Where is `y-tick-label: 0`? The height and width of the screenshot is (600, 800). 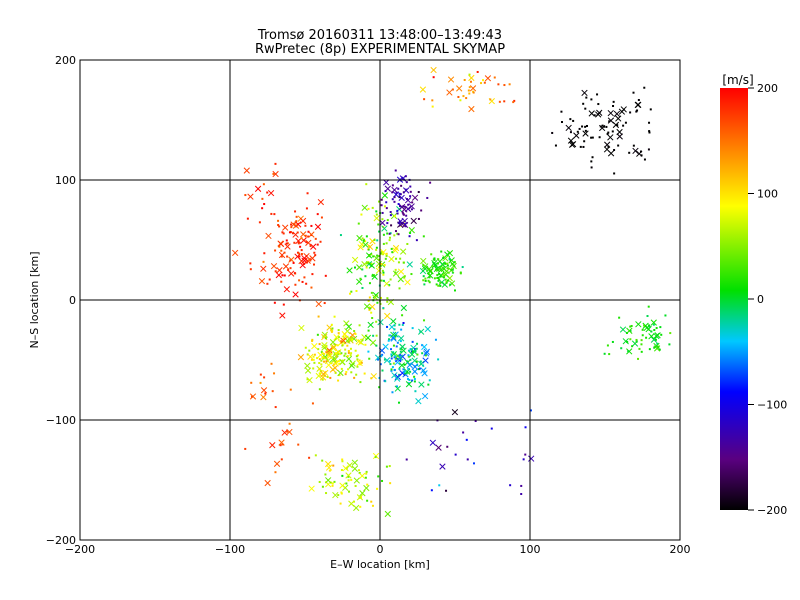
y-tick-label: 0 is located at coordinates (72, 300).